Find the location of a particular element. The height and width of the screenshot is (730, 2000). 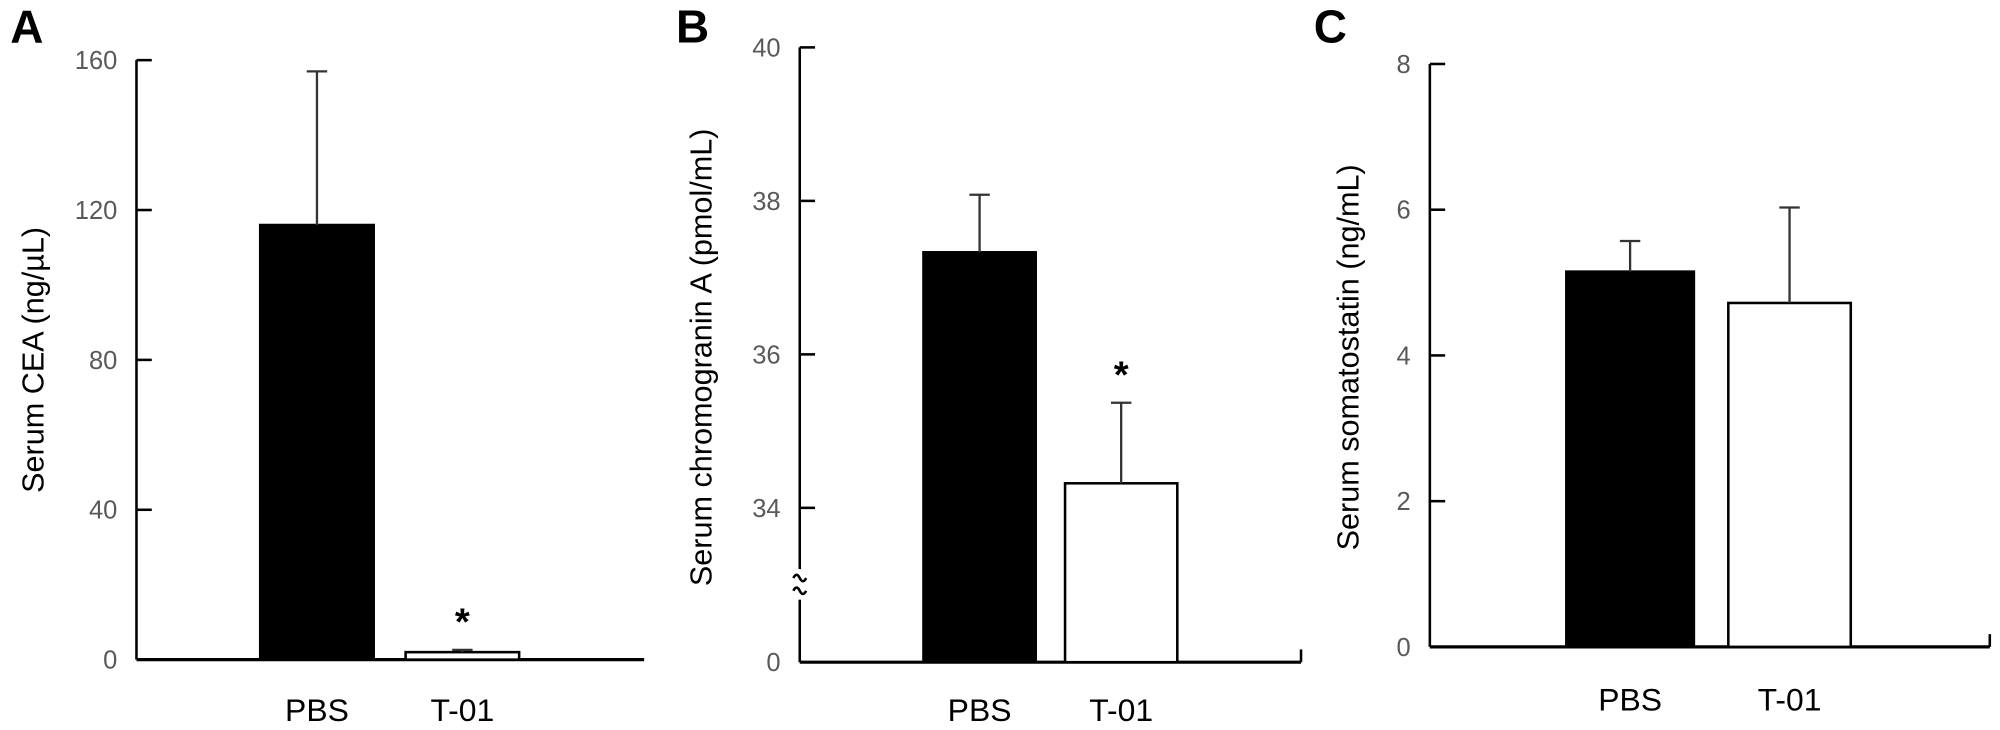

y-tick-label: 36 is located at coordinates (766, 355).